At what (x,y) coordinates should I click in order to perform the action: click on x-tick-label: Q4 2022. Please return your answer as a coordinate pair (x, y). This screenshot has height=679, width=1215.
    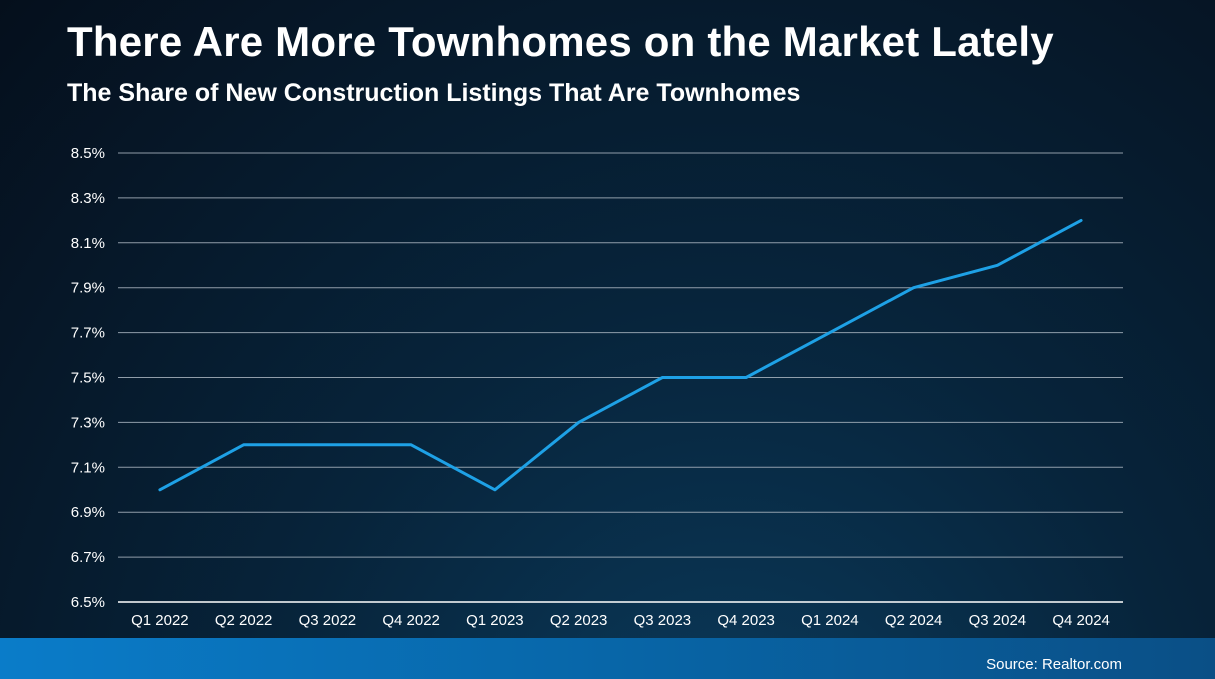
    Looking at the image, I should click on (411, 620).